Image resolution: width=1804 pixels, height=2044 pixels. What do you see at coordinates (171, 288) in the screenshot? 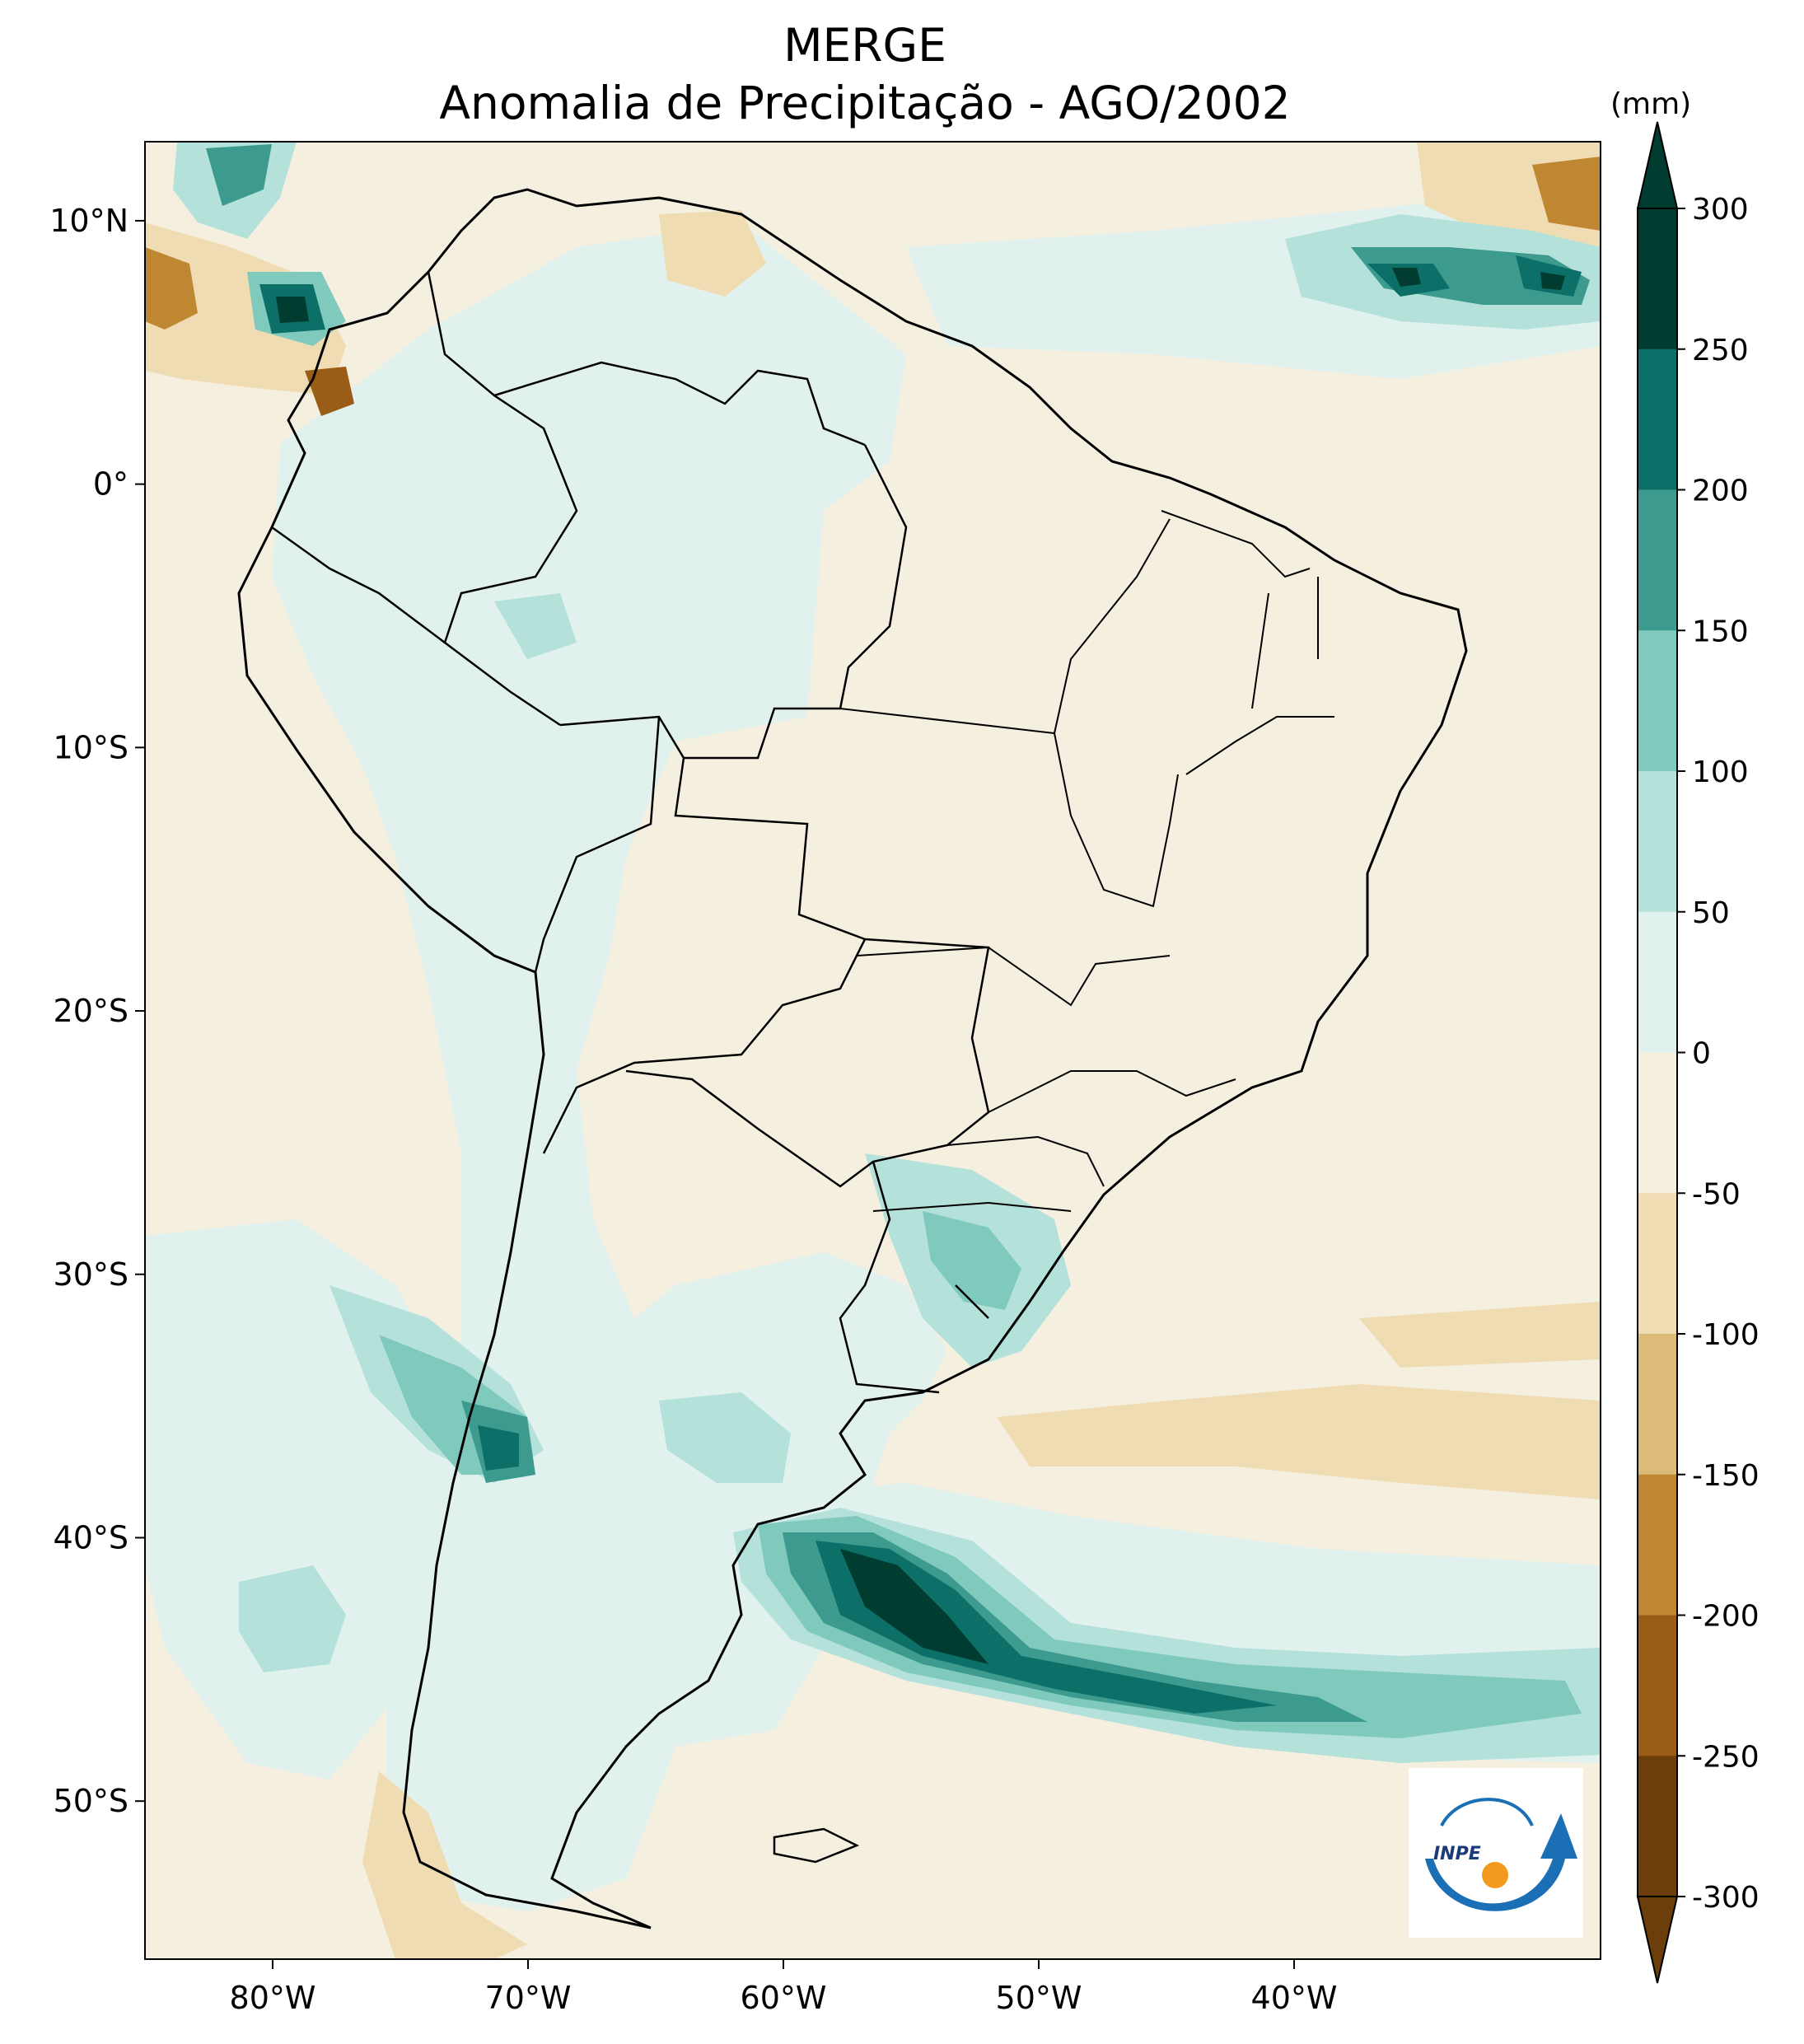
I see `anomaly-neg-pacific-north-strong` at bounding box center [171, 288].